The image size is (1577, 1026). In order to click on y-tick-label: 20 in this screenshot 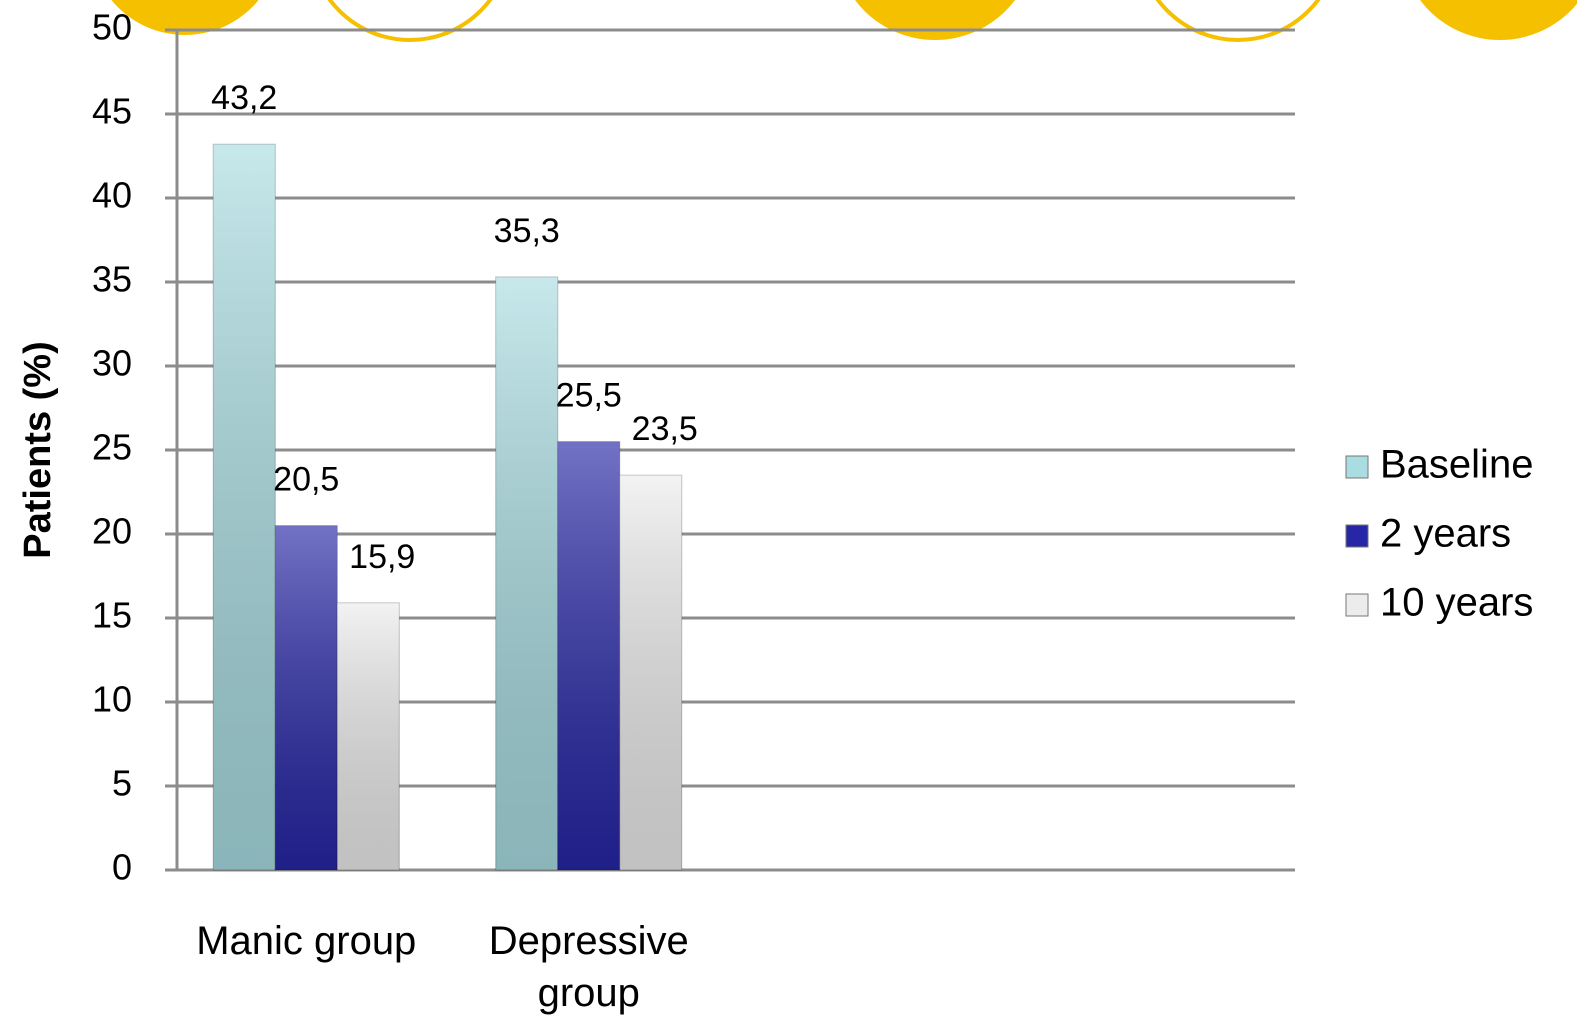, I will do `click(112, 531)`.